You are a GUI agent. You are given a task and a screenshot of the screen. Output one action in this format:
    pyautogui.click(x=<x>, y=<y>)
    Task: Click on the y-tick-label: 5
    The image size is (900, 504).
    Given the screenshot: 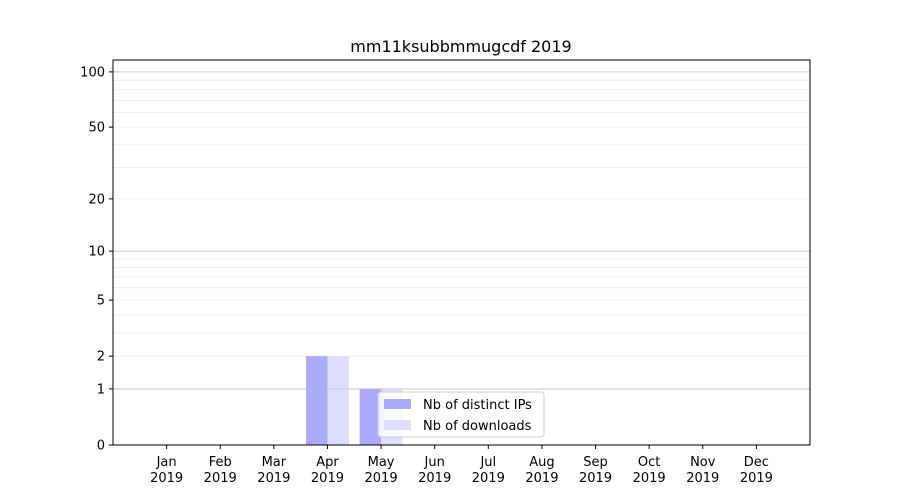 What is the action you would take?
    pyautogui.click(x=101, y=301)
    